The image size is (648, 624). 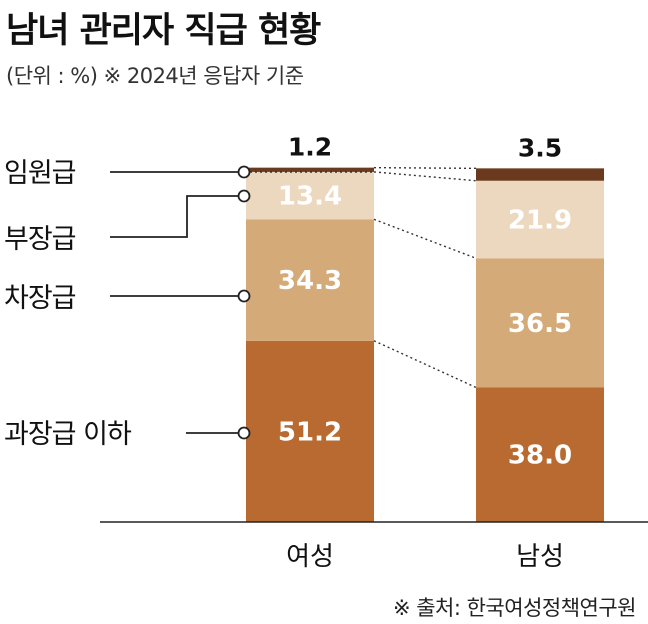 I want to click on legend-label: 임원급, so click(x=40, y=173).